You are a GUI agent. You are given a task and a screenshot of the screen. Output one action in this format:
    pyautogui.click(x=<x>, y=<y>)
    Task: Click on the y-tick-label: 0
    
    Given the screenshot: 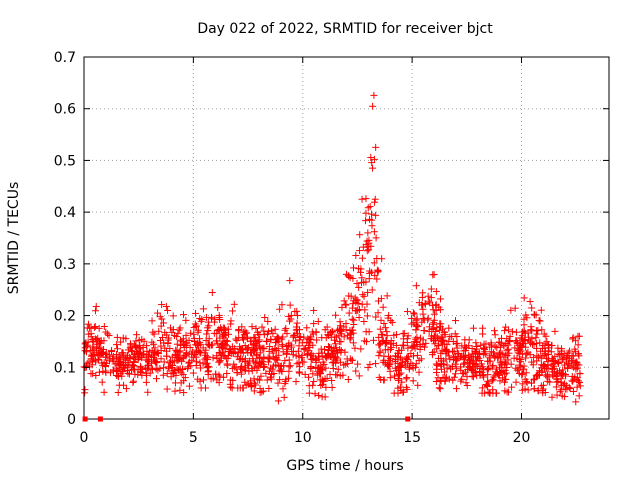 What is the action you would take?
    pyautogui.click(x=71, y=420)
    